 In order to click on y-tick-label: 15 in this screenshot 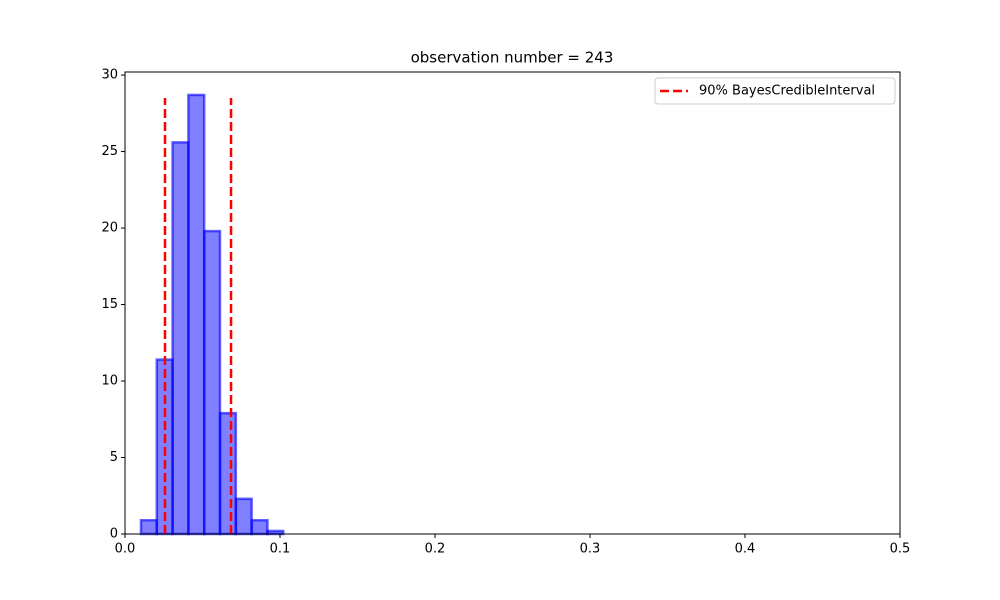, I will do `click(109, 304)`.